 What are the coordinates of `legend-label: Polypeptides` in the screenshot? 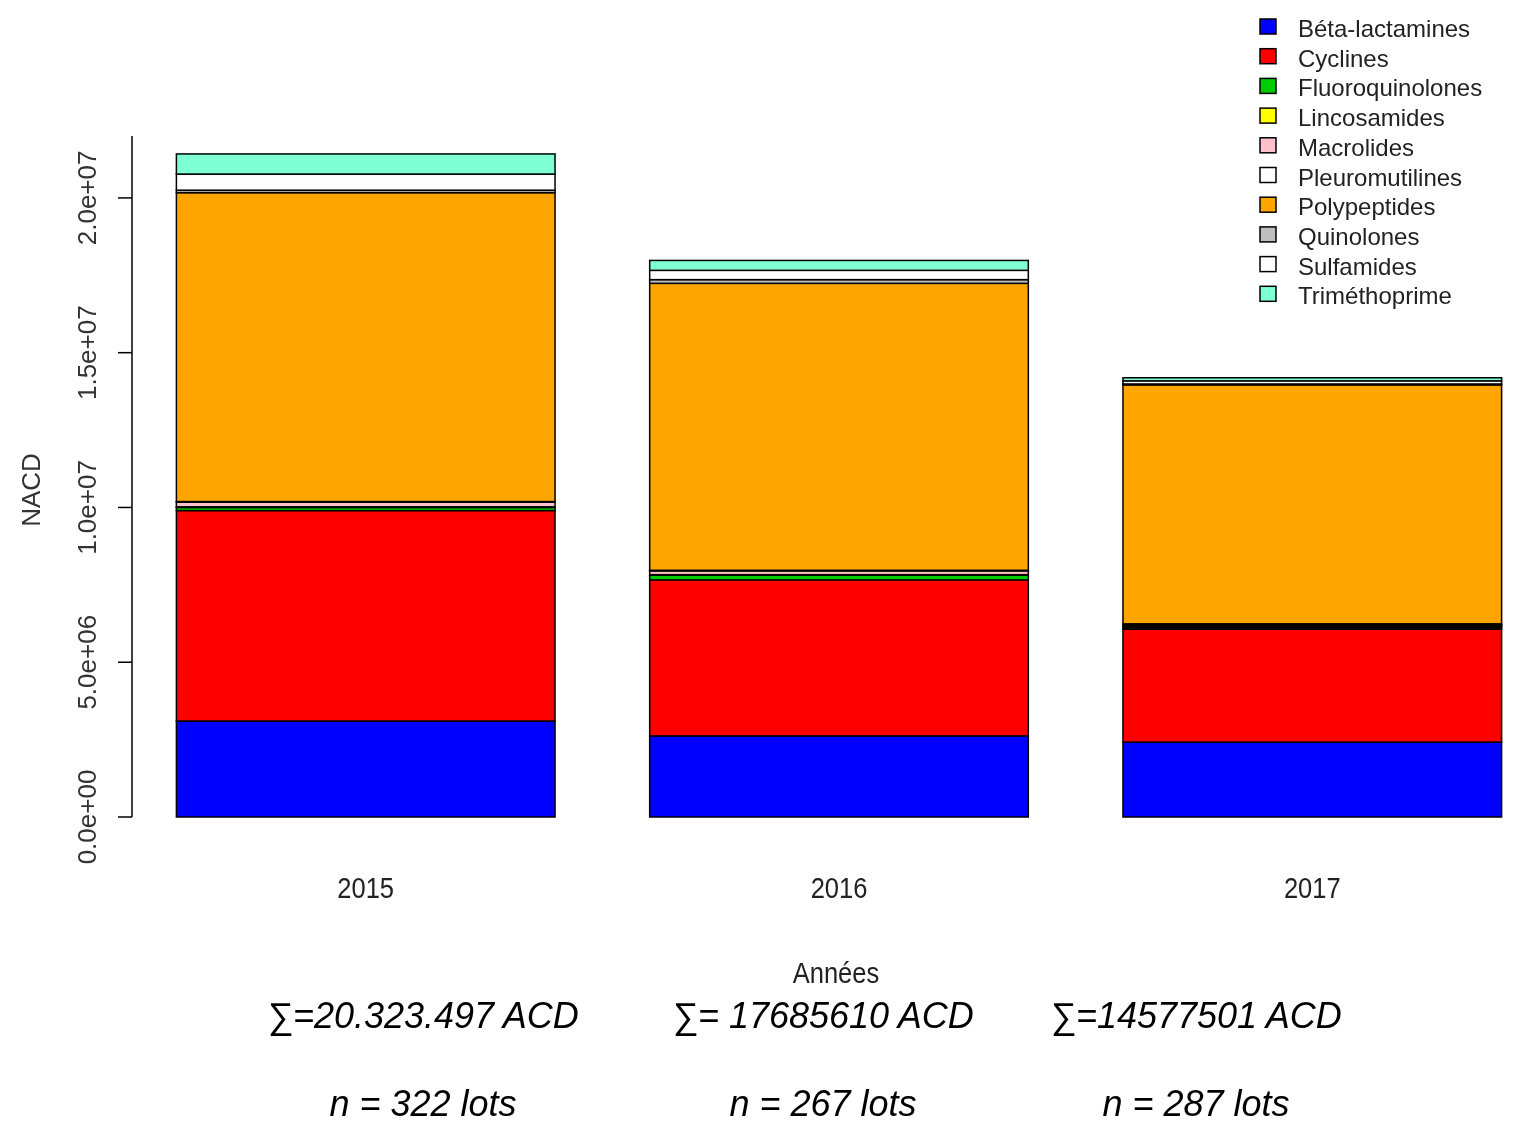 It's located at (1367, 207).